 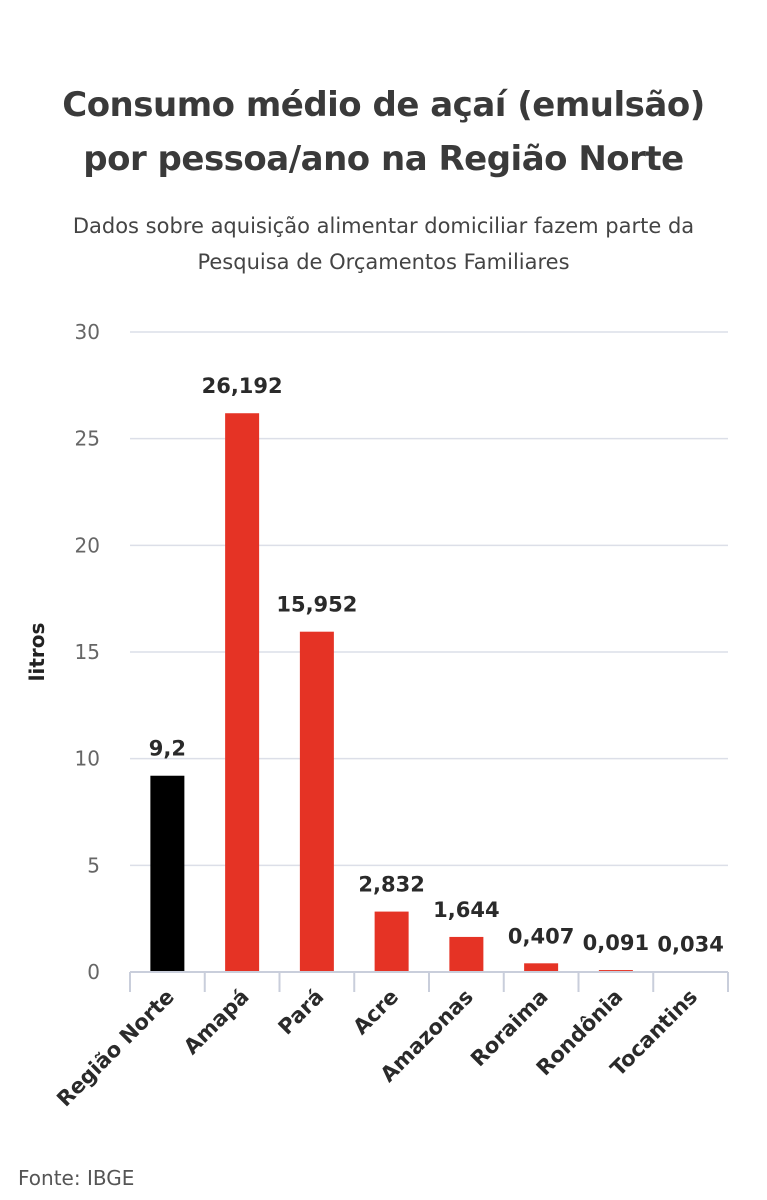 What do you see at coordinates (76, 1178) in the screenshot?
I see `source-note: Fonte: IBGE` at bounding box center [76, 1178].